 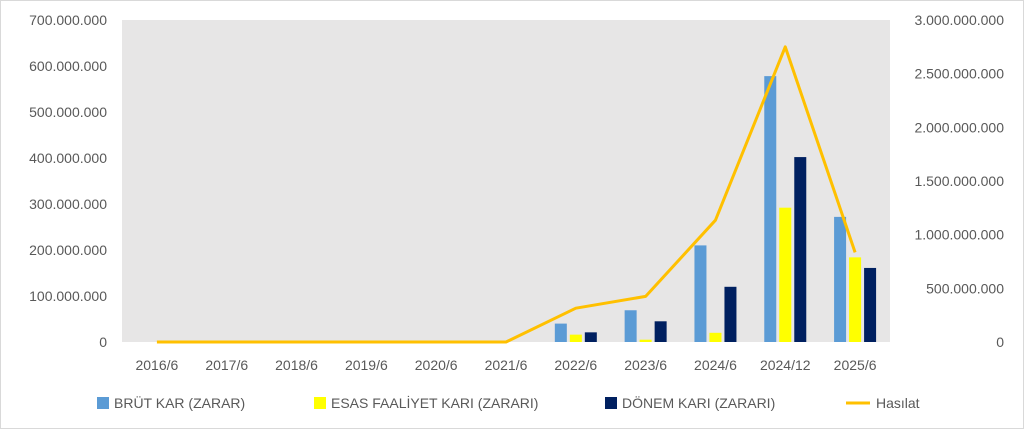 What do you see at coordinates (959, 20) in the screenshot?
I see `right-tick-label: 3.000.000.000` at bounding box center [959, 20].